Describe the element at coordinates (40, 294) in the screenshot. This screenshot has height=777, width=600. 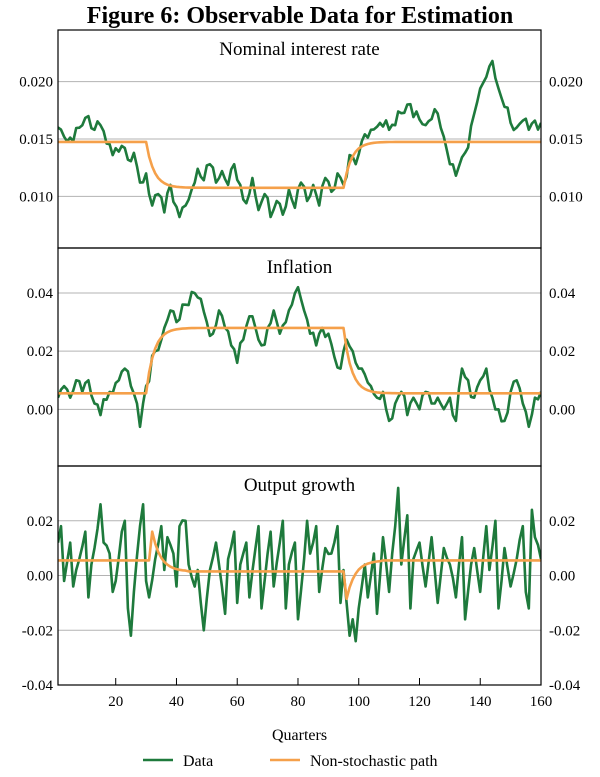
I see `y-tick-label-left: 0.04` at that location.